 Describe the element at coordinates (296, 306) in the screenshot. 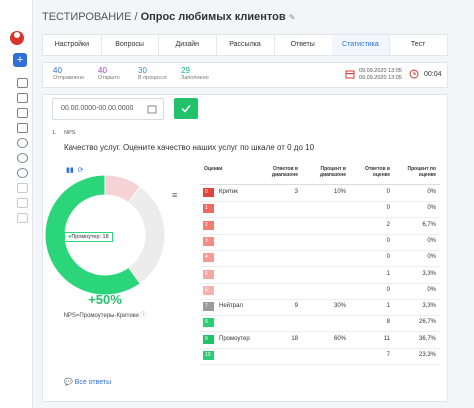

I see `range-count: 9` at that location.